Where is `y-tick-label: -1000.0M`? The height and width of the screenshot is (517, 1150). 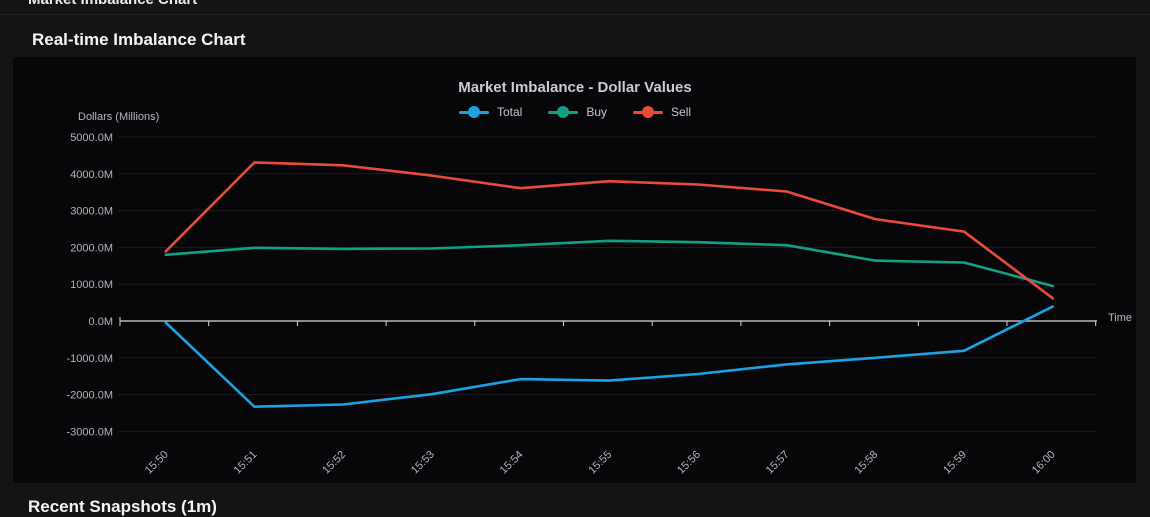
y-tick-label: -1000.0M is located at coordinates (90, 359).